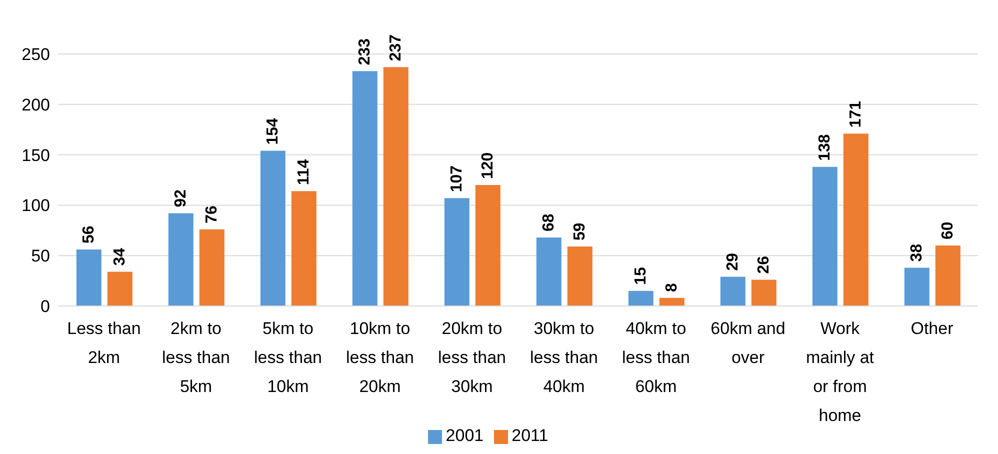 This screenshot has width=998, height=454. I want to click on y-tick-label: 0, so click(45, 306).